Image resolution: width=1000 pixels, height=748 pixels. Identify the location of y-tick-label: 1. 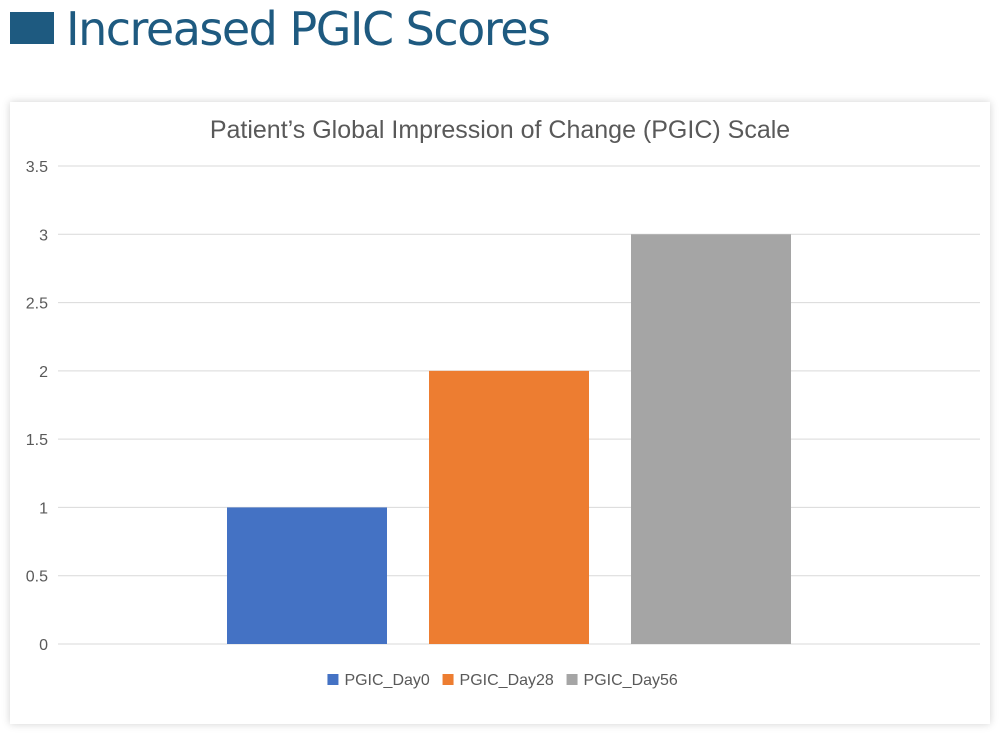
(43, 508).